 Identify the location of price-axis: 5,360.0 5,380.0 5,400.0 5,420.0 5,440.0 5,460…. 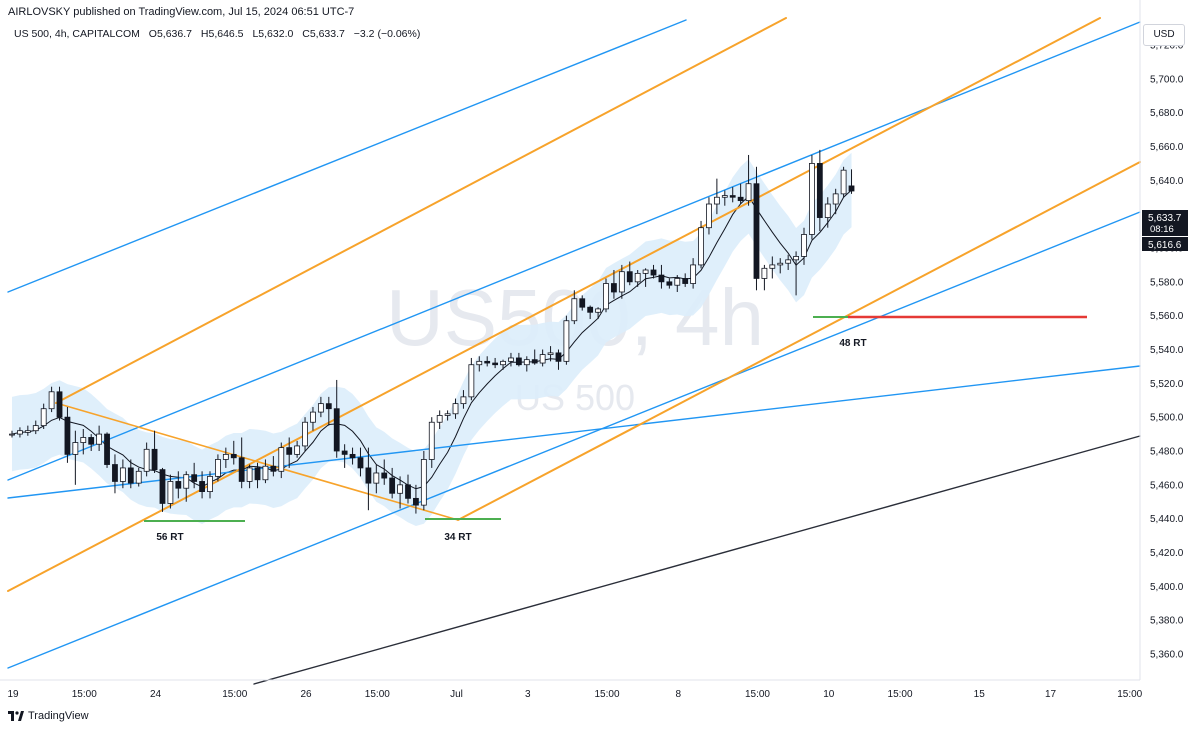
(1167, 351).